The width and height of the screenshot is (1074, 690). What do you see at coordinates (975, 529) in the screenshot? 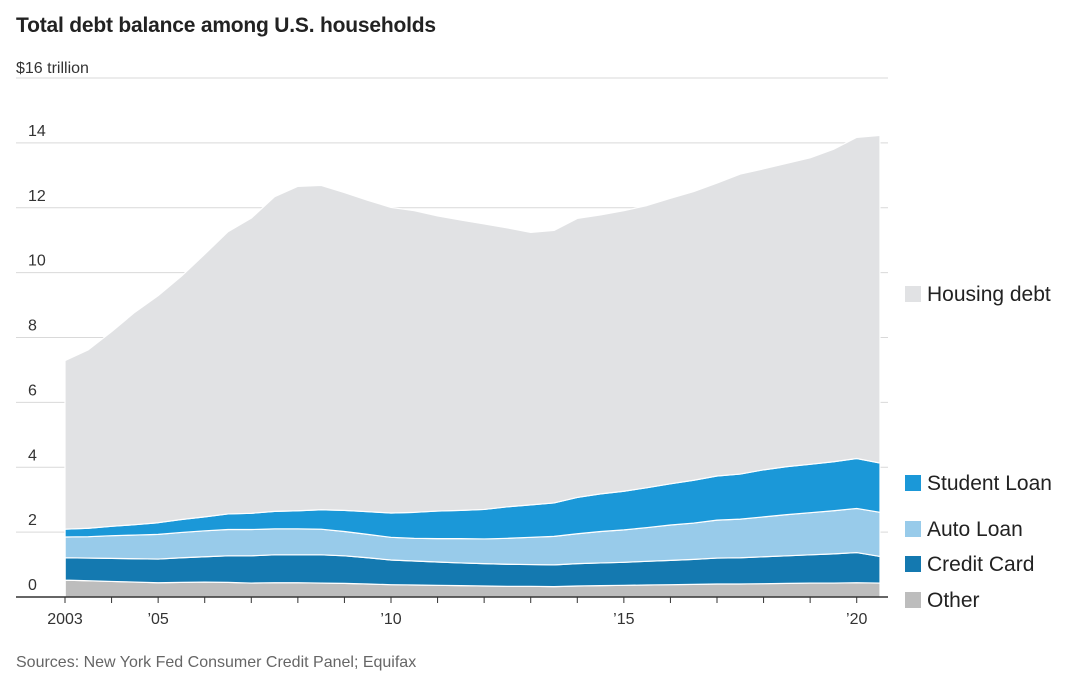
I see `legend-label-auto-loan: Auto Loan` at bounding box center [975, 529].